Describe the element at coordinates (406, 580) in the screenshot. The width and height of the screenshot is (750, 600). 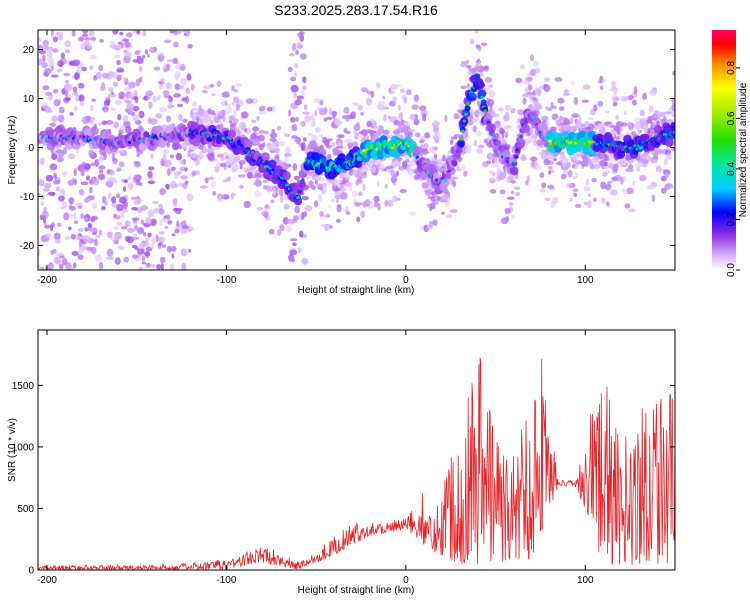
I see `snr-x-tick-label: 0` at that location.